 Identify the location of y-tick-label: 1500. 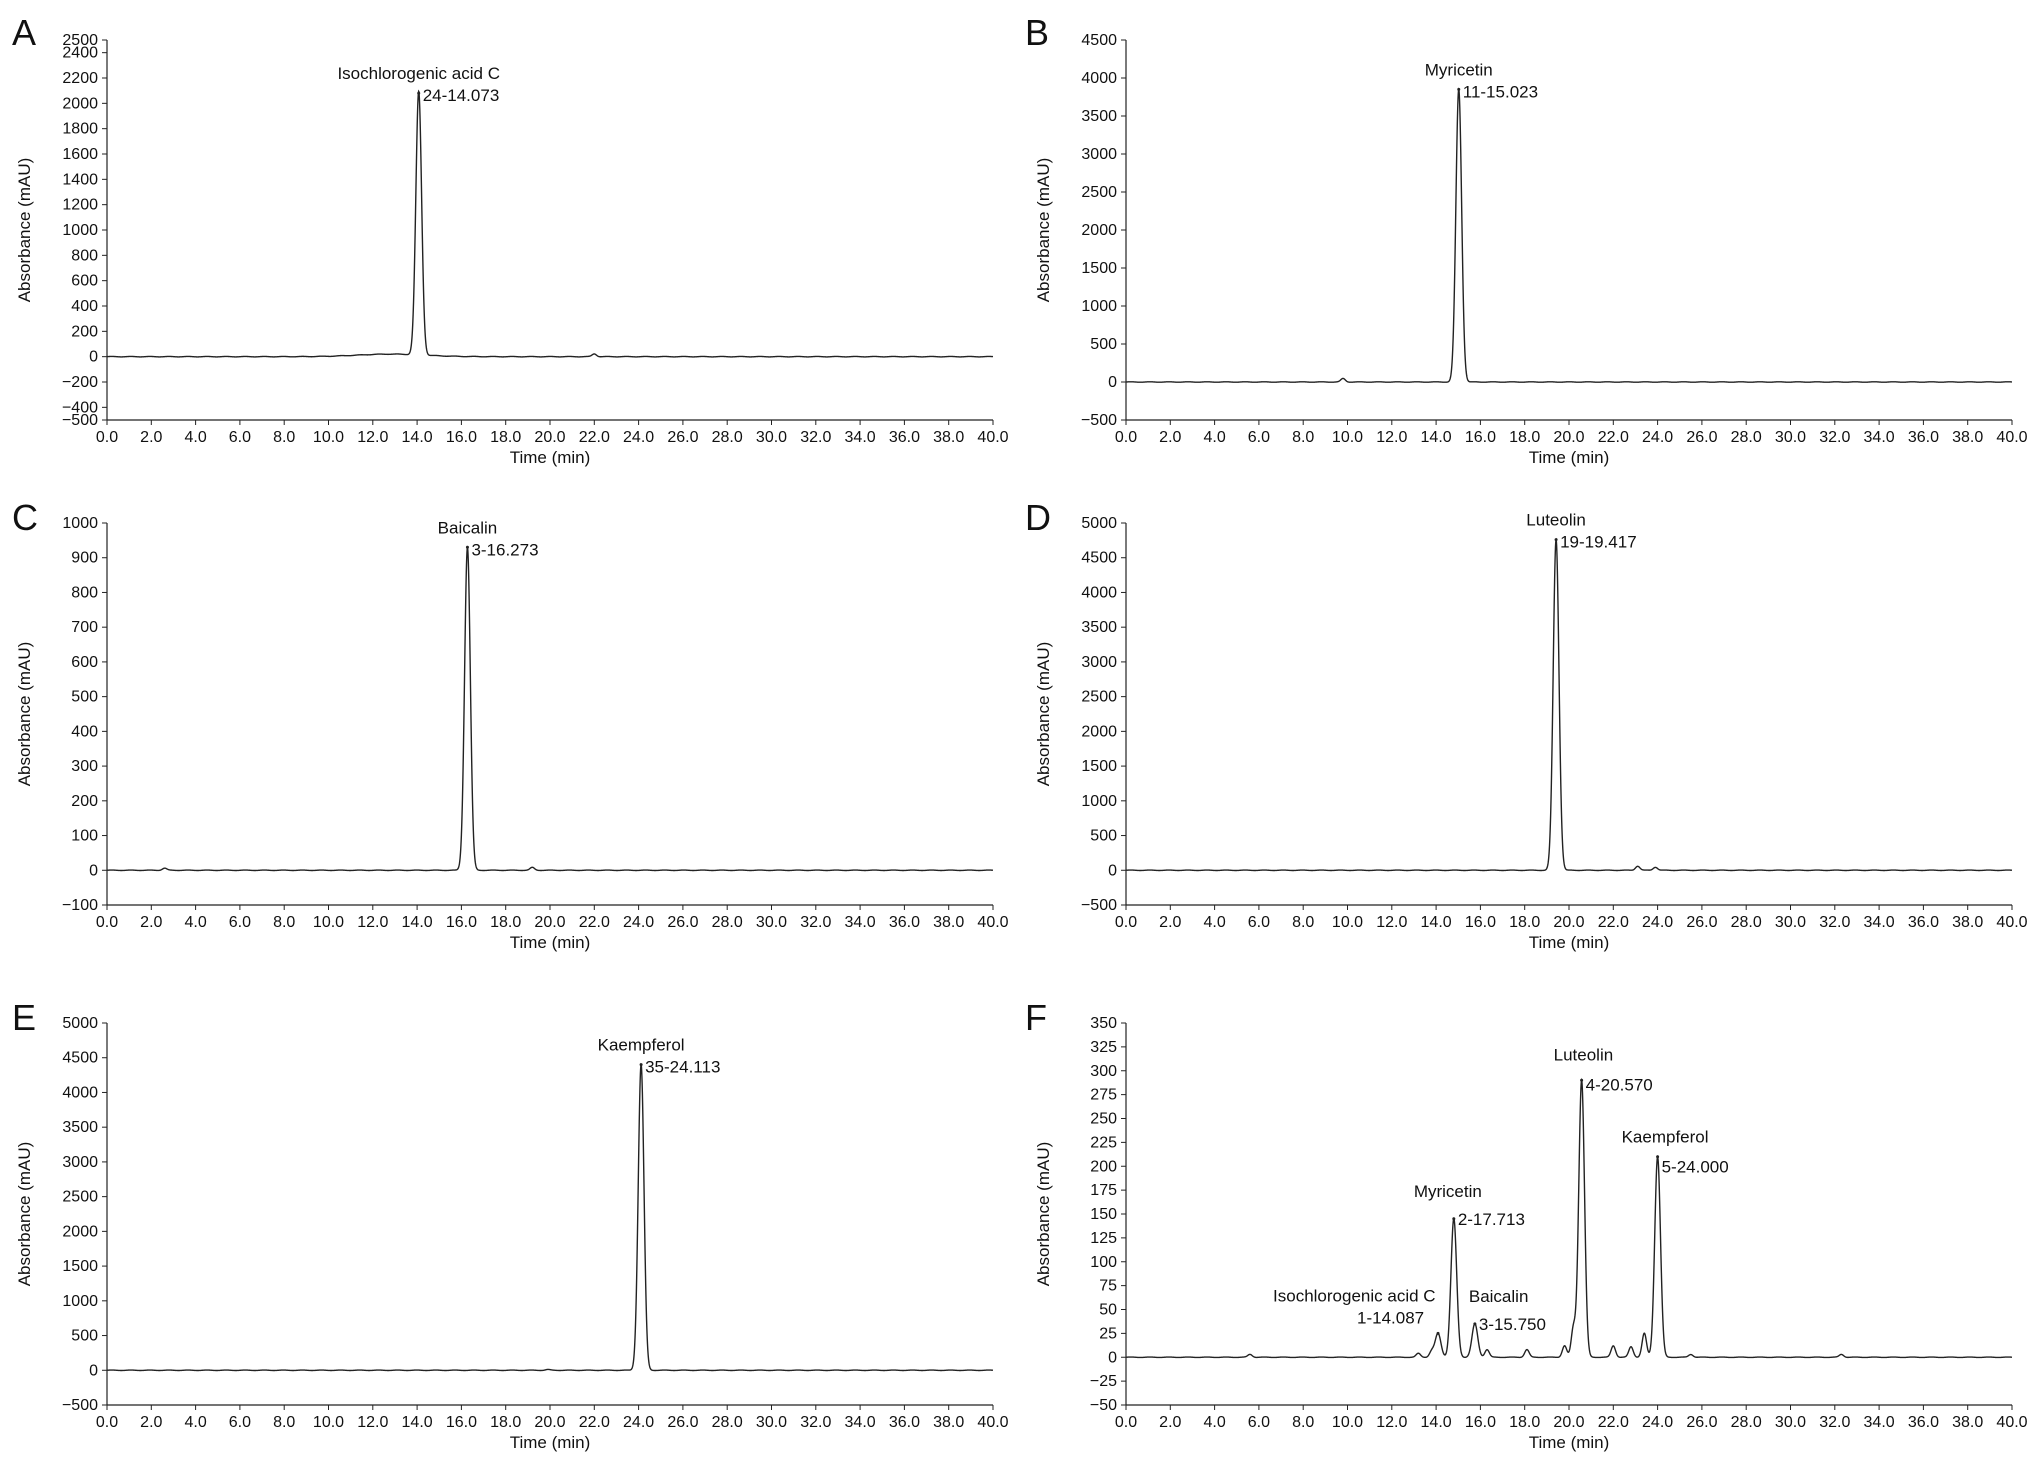
(1099, 268).